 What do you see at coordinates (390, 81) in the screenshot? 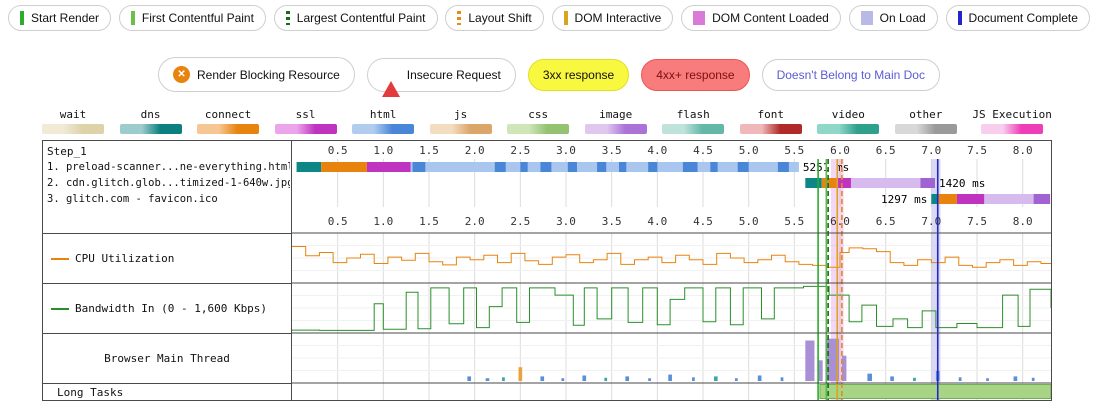
I see `warning-icon: !` at bounding box center [390, 81].